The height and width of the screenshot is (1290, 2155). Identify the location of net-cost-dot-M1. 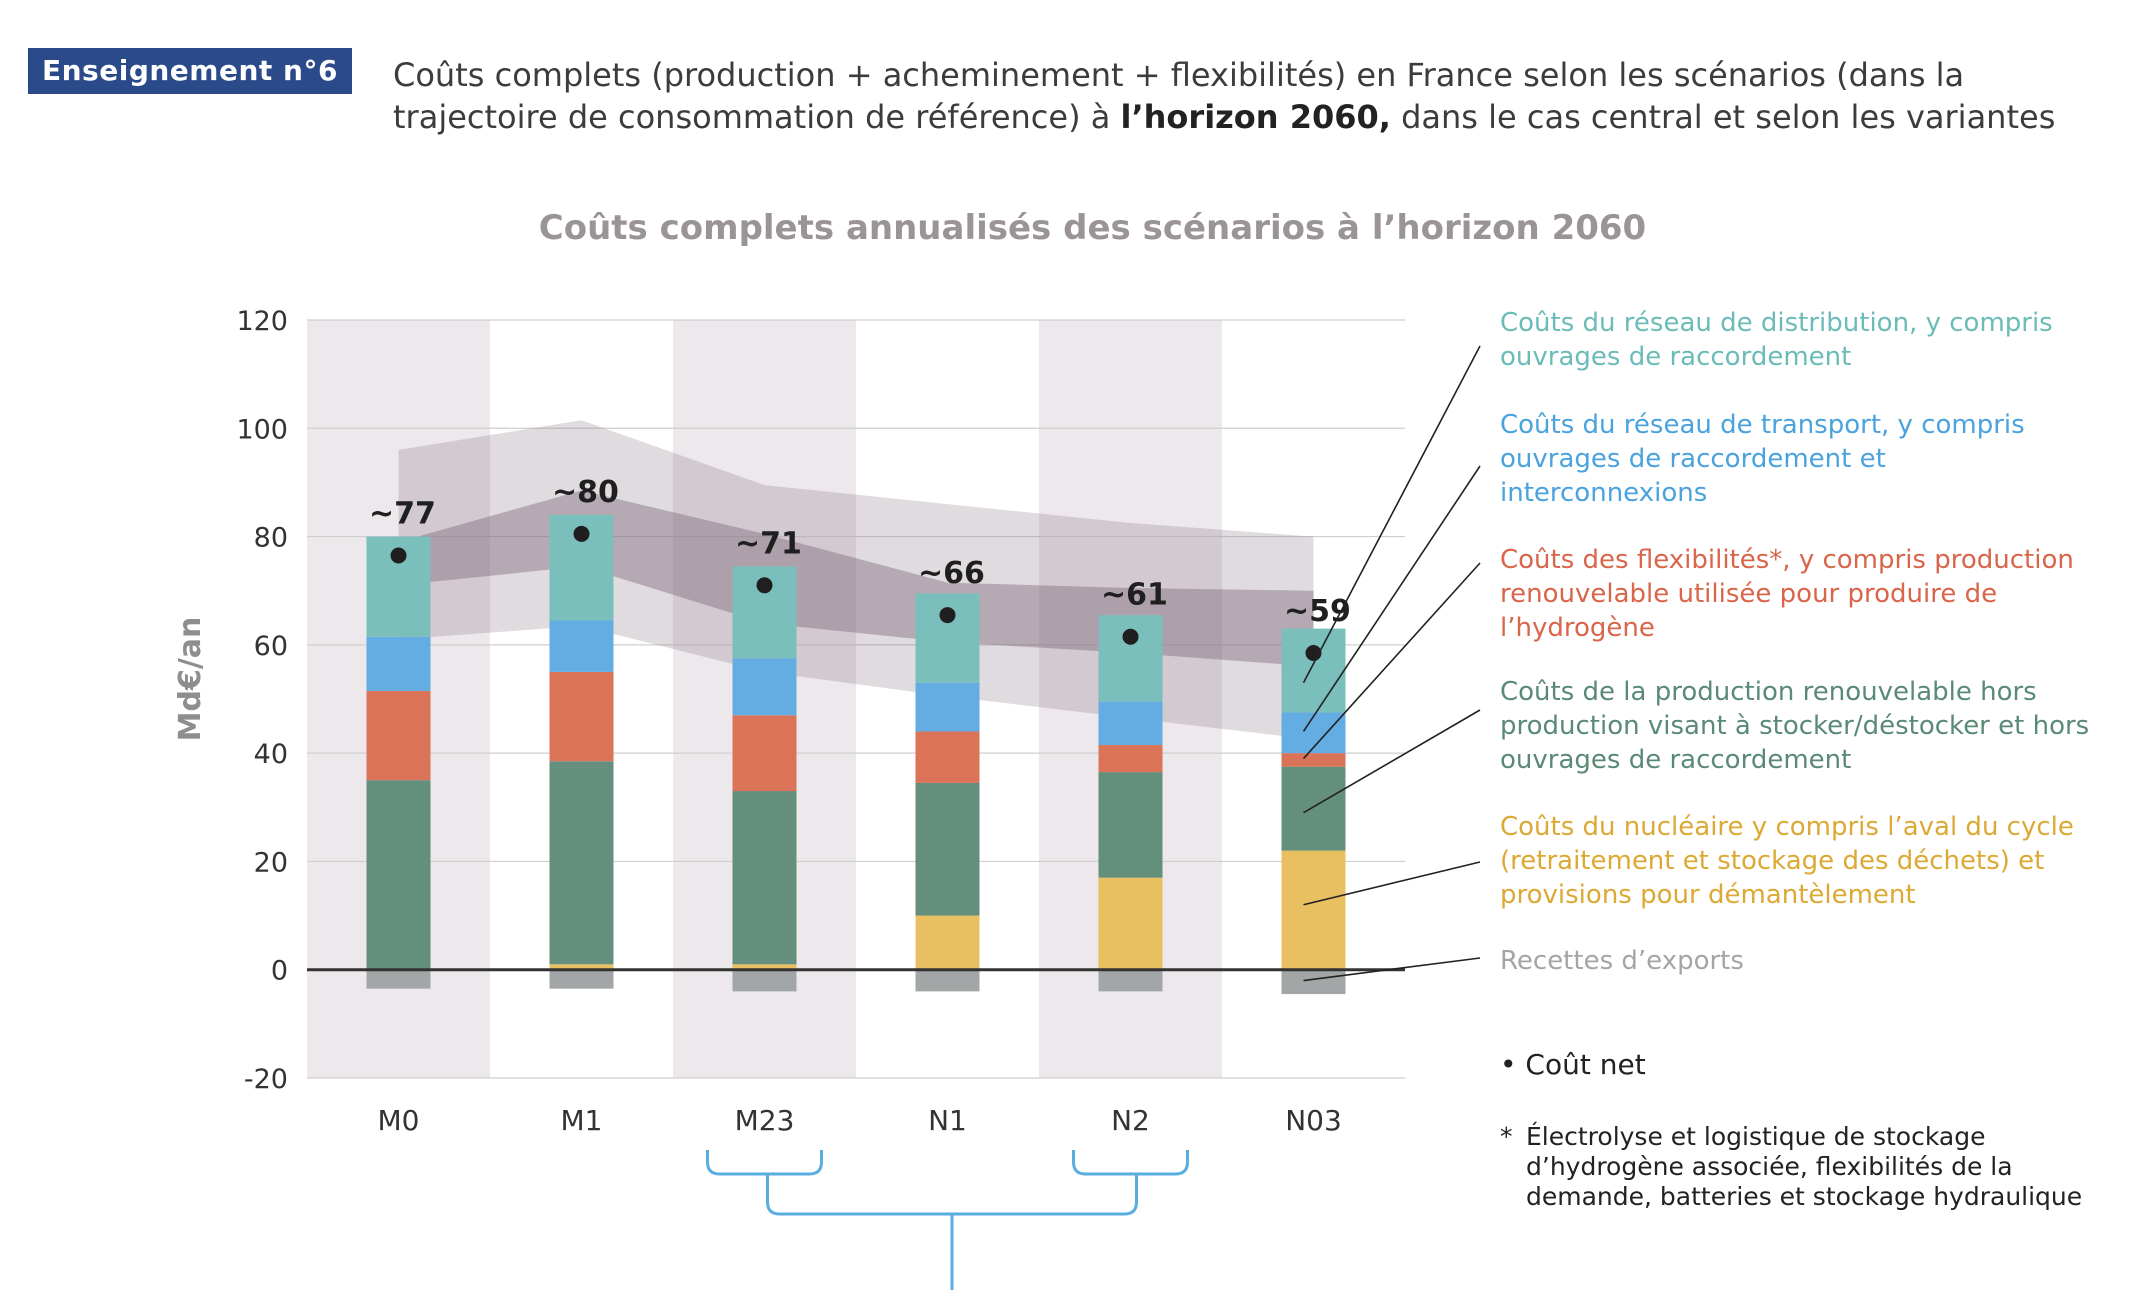
(581, 533).